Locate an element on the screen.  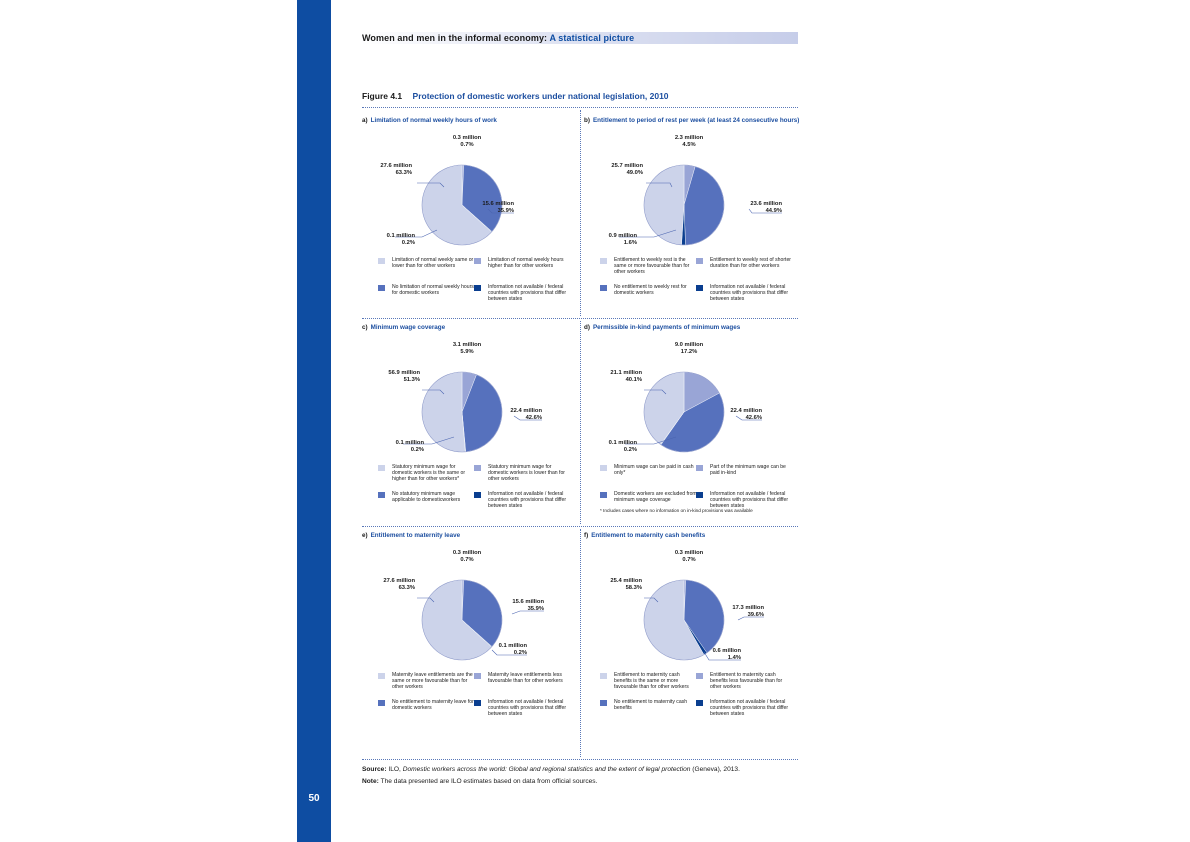
header-bar is located at coordinates (579, 38).